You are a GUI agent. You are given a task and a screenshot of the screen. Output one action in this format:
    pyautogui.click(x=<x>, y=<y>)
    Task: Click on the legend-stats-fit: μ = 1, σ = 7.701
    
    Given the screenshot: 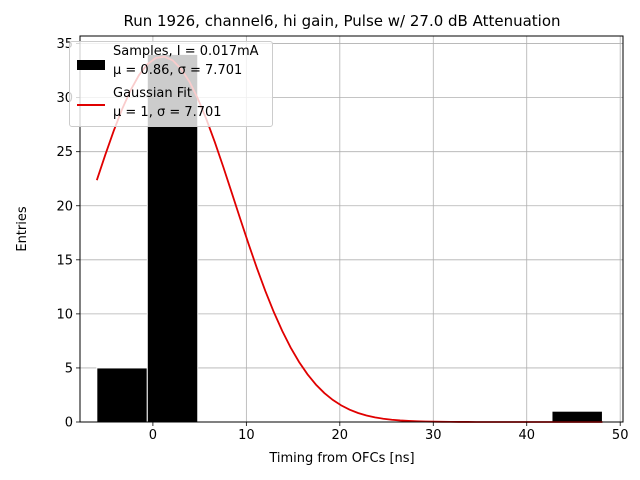 What is the action you would take?
    pyautogui.click(x=167, y=112)
    